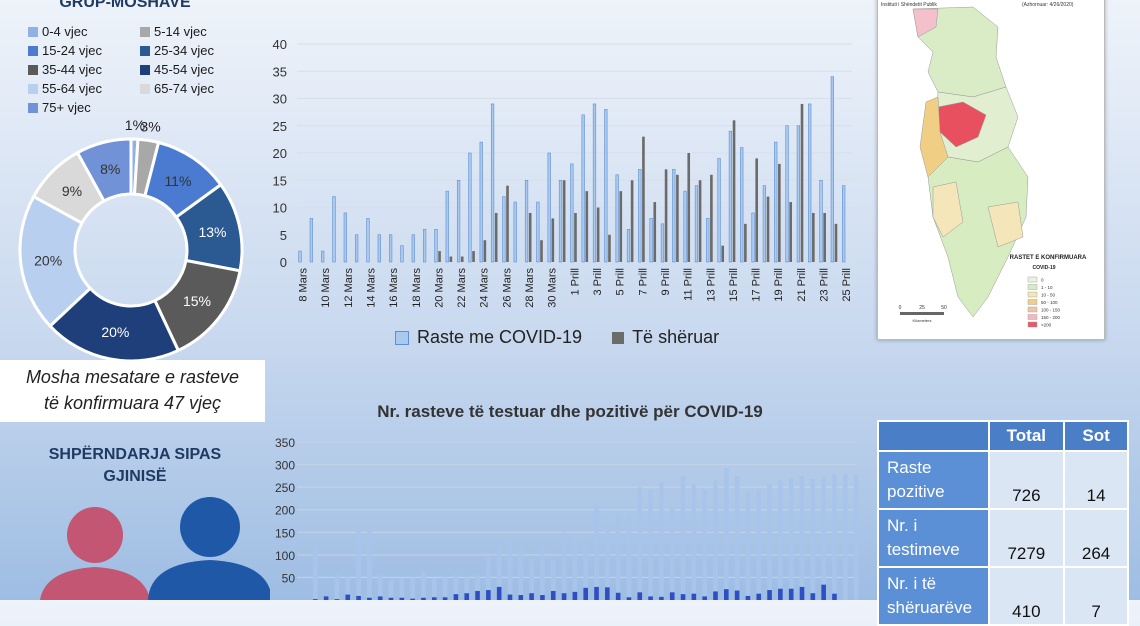  Describe the element at coordinates (285, 443) in the screenshot. I see `y-tick-label: 350` at that location.